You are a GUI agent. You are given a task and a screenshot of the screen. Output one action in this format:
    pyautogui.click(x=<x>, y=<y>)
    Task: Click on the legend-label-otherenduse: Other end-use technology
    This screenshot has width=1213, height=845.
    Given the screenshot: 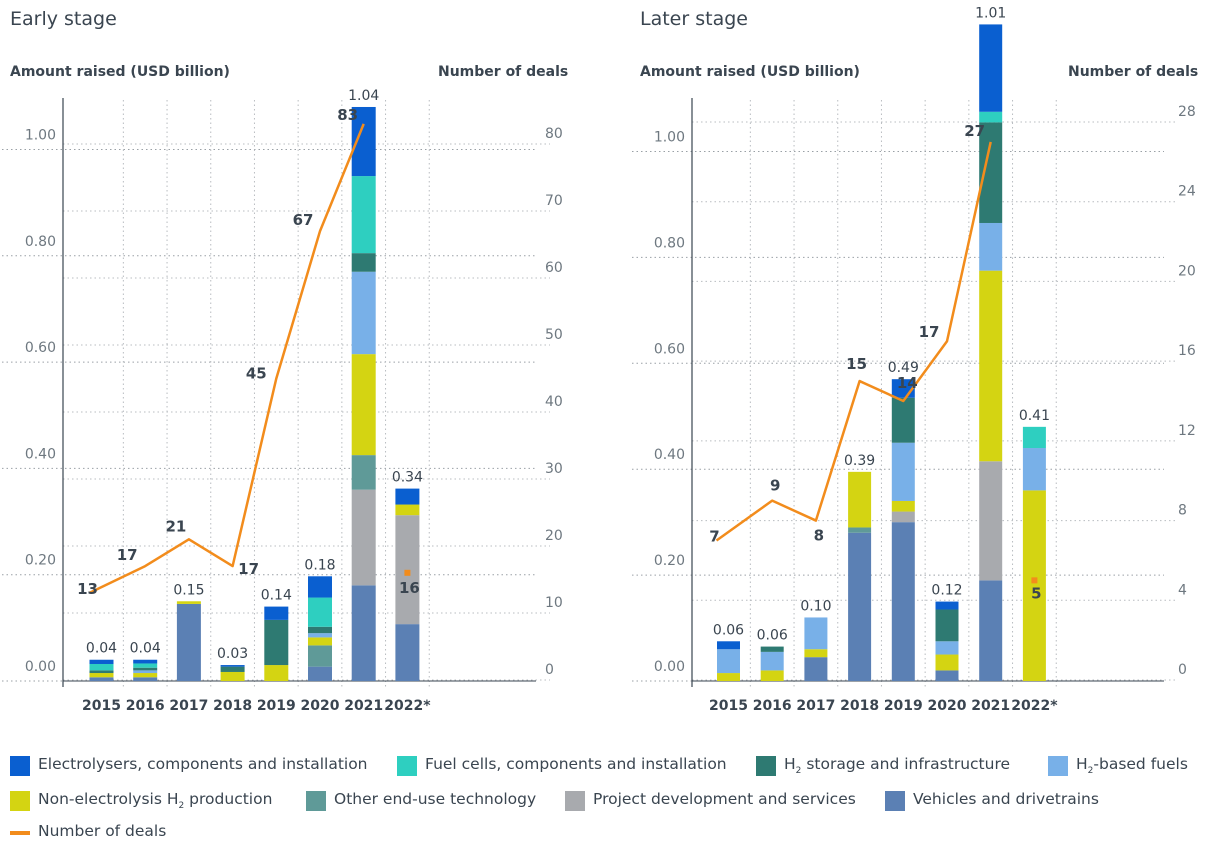 What is the action you would take?
    pyautogui.click(x=435, y=799)
    